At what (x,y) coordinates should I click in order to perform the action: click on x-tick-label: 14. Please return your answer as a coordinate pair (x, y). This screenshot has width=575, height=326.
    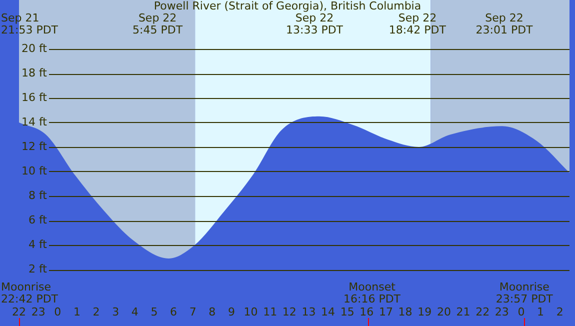
    Looking at the image, I should click on (328, 311).